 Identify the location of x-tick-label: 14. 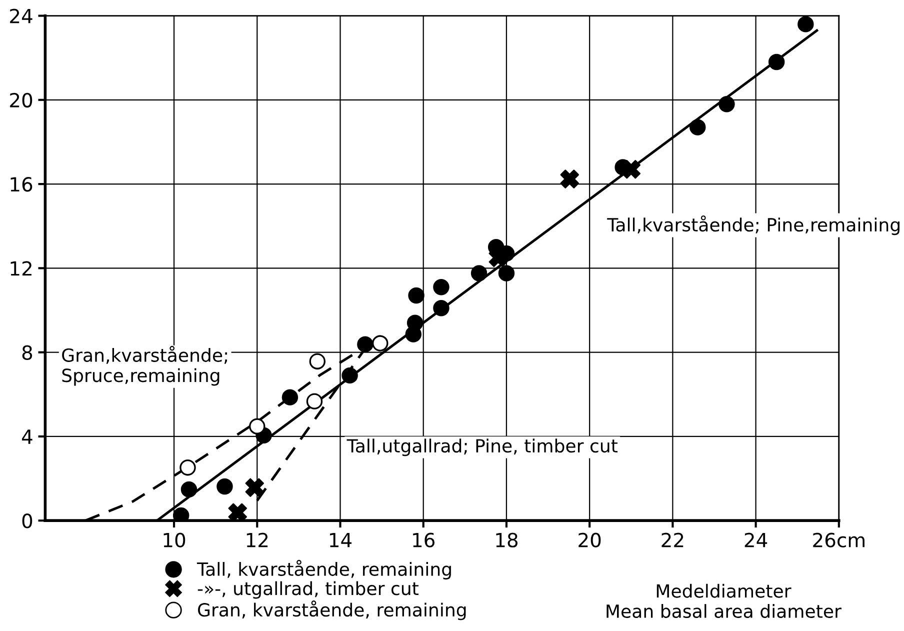
(341, 540).